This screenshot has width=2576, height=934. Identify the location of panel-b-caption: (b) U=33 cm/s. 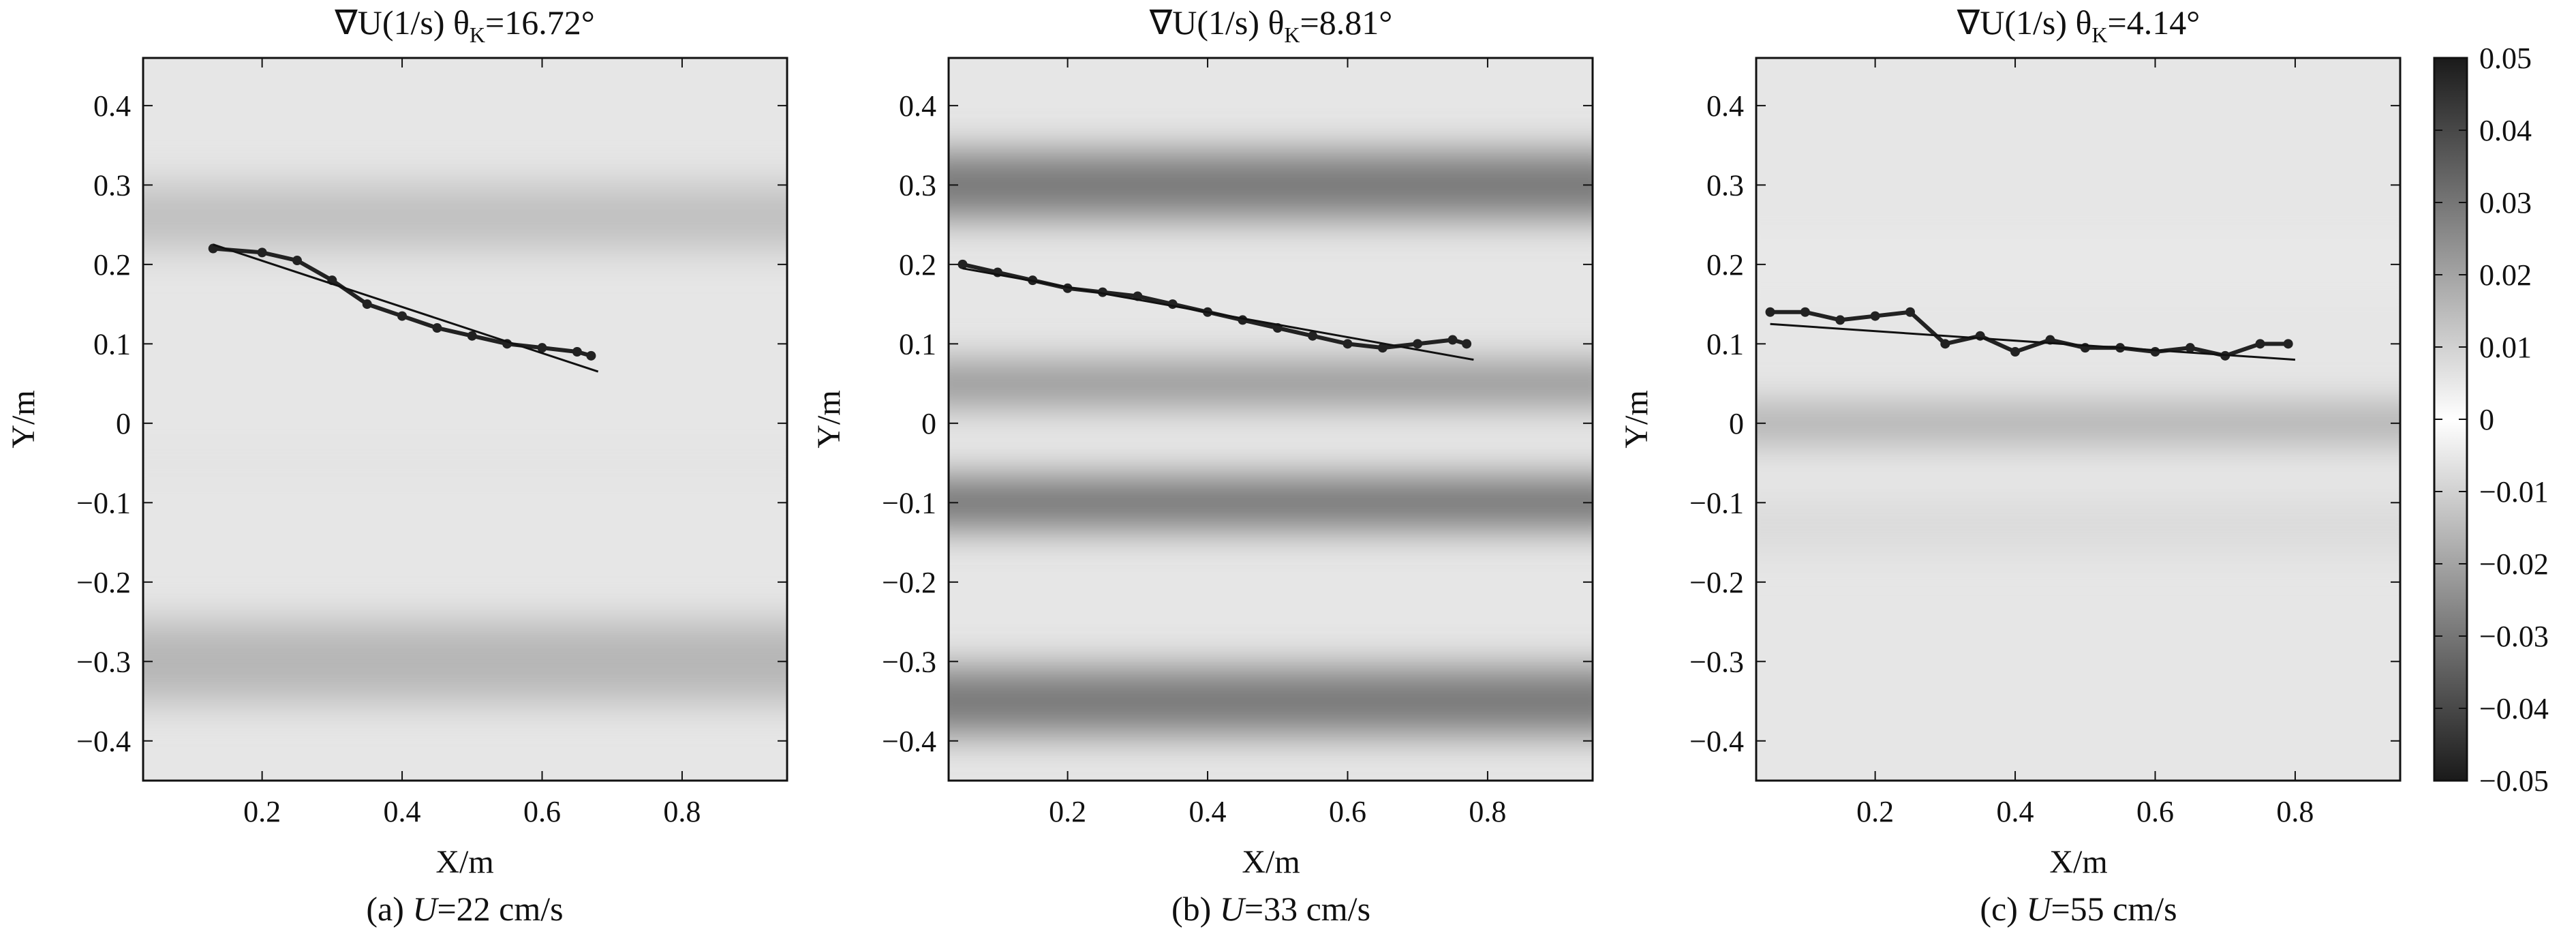
(1270, 909).